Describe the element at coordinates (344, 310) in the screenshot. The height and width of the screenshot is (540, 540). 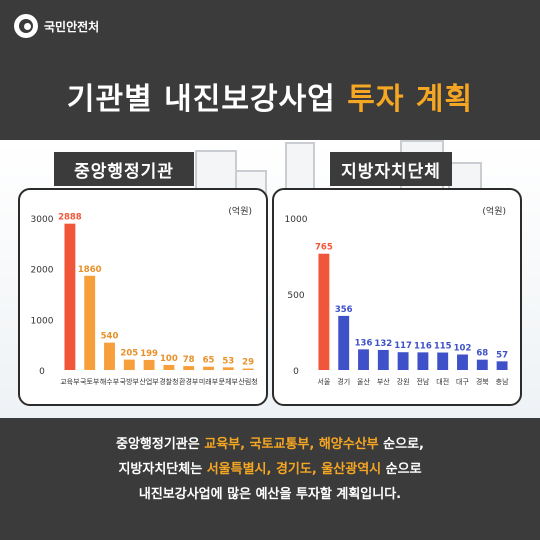
I see `data-label: 356` at that location.